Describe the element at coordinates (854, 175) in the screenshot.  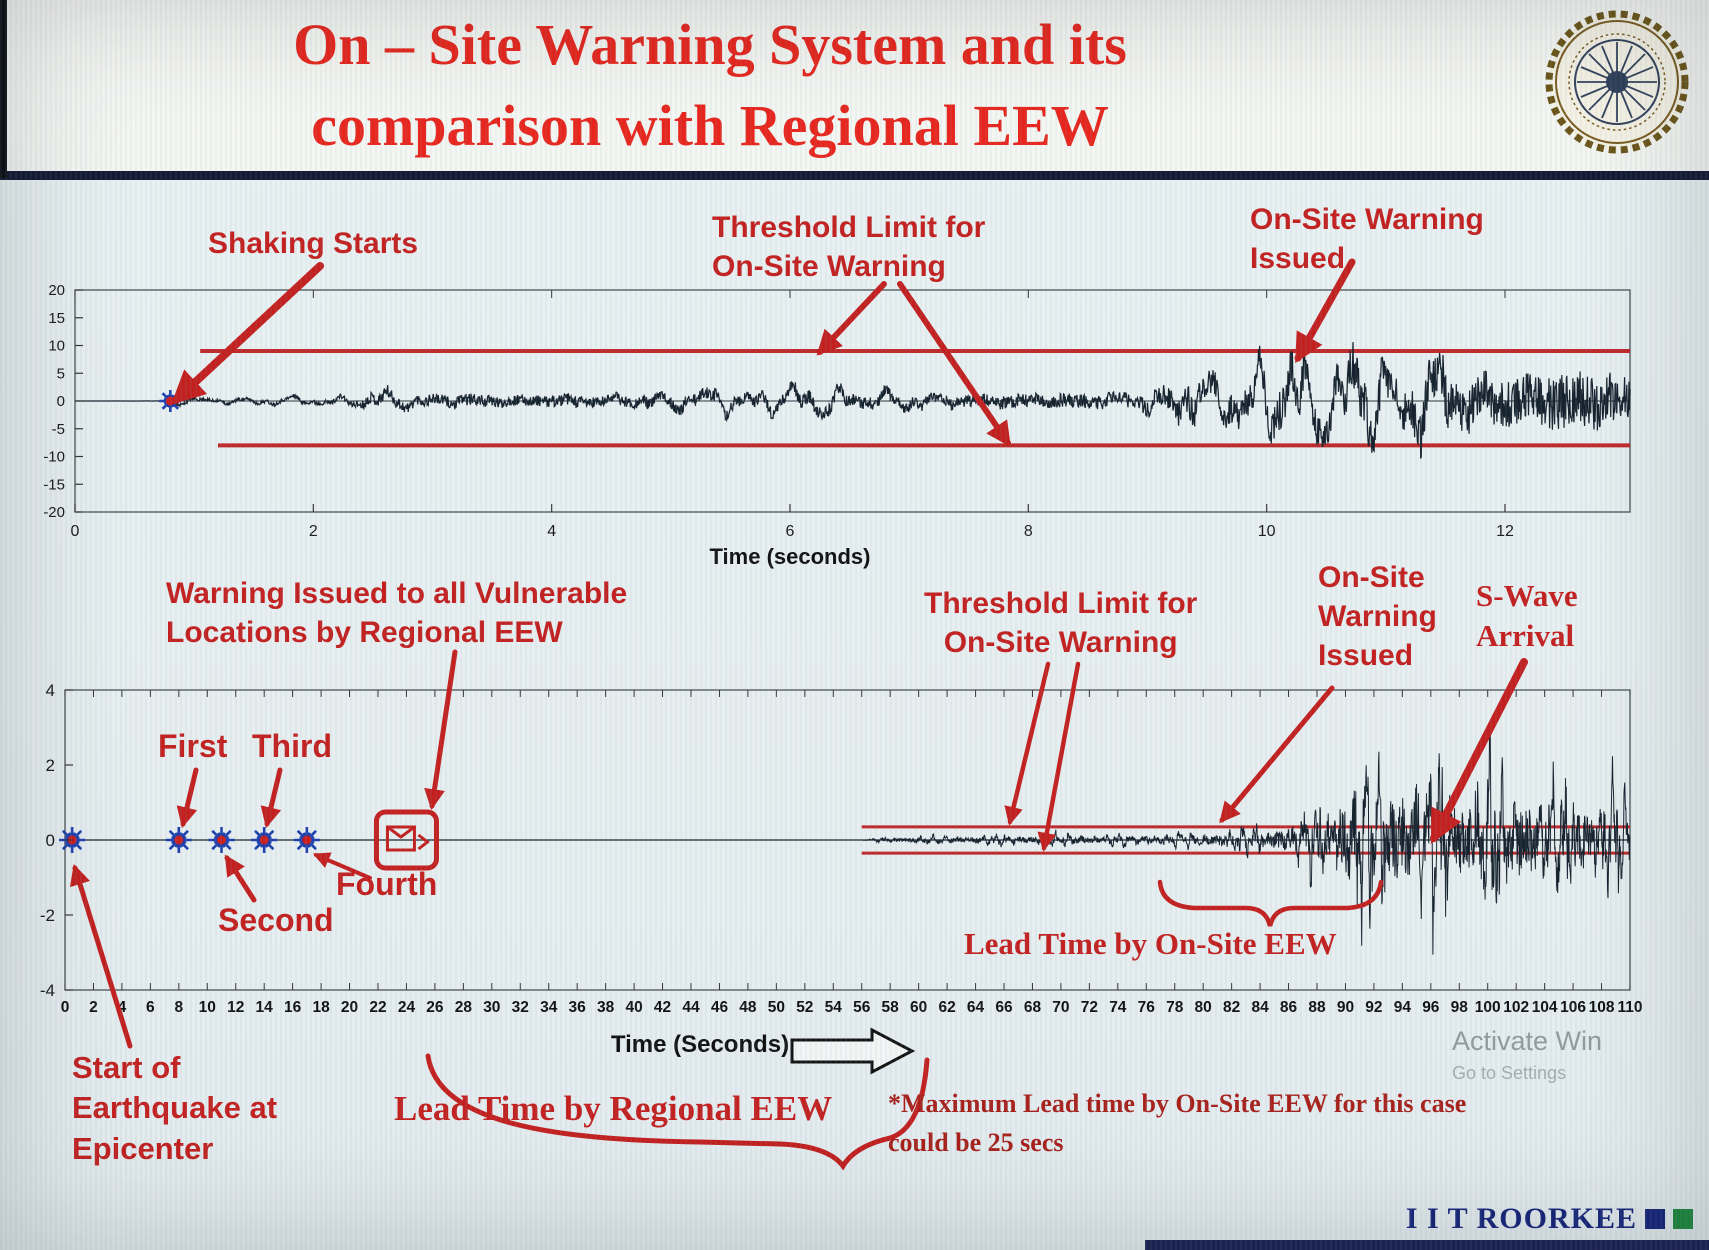
I see `title-divider` at that location.